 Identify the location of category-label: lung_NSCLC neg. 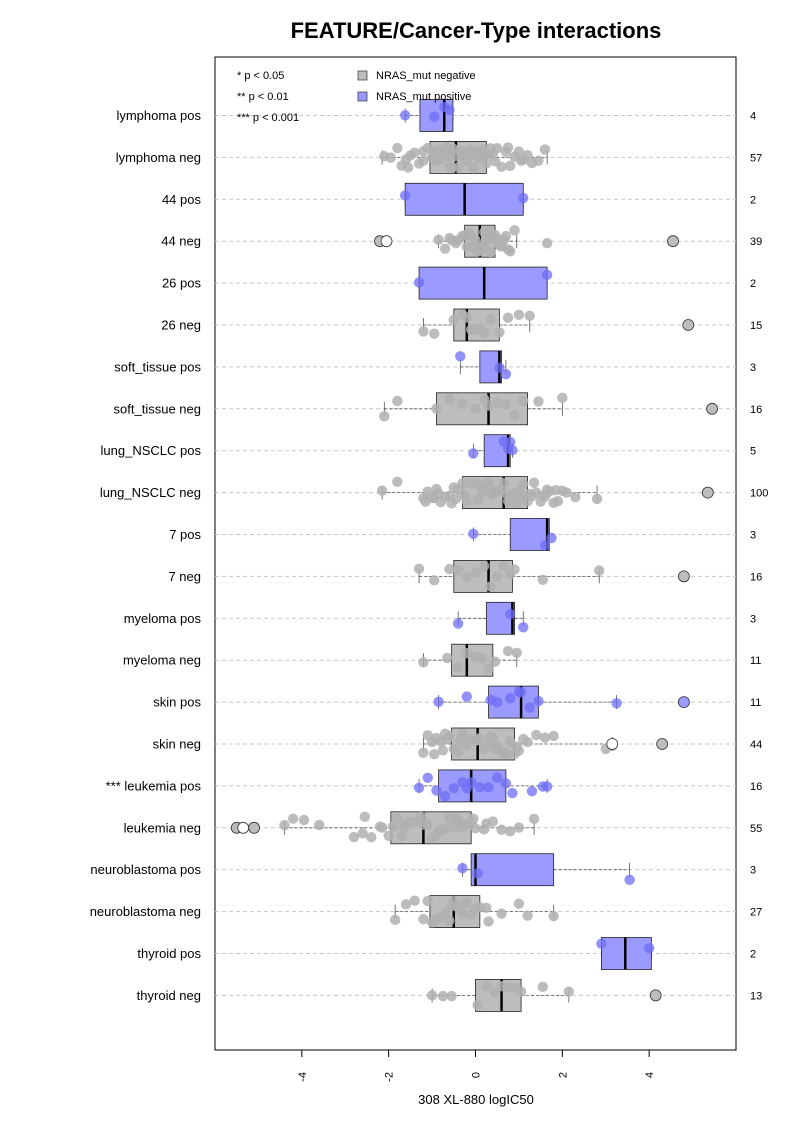
(150, 492).